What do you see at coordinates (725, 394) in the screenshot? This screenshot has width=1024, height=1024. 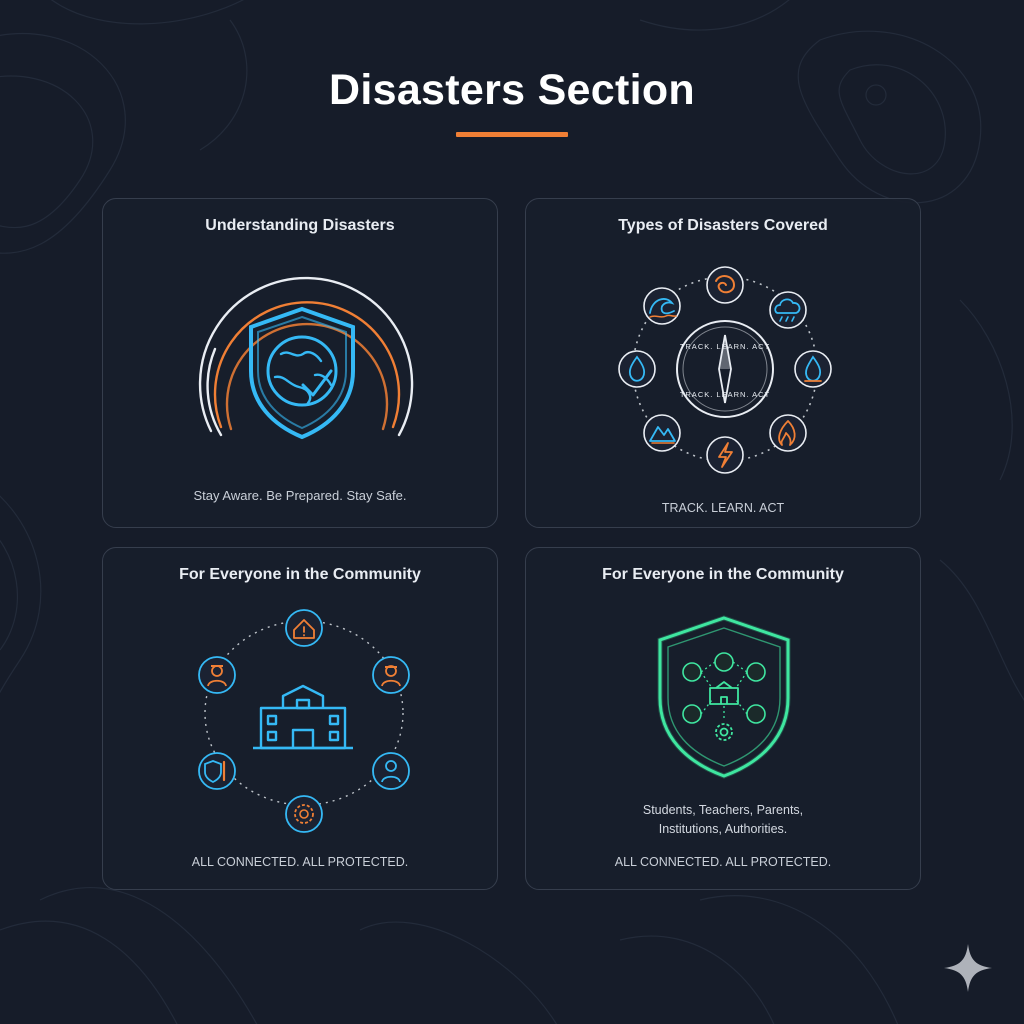 I see `hub-text-bottom: TRACK. LEARN. ACT` at bounding box center [725, 394].